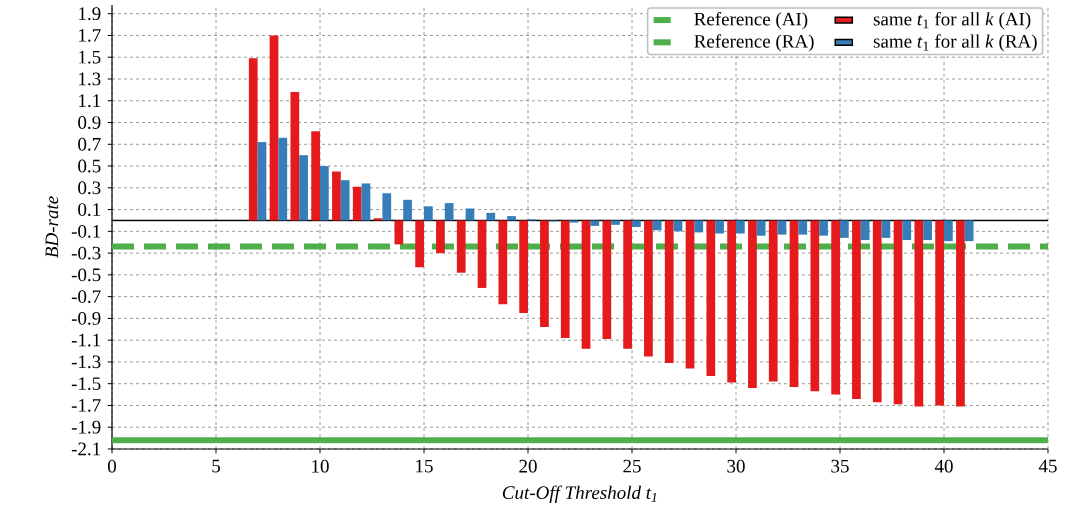 The width and height of the screenshot is (1067, 526). Describe the element at coordinates (86, 275) in the screenshot. I see `y-tick-label: -0.5` at that location.